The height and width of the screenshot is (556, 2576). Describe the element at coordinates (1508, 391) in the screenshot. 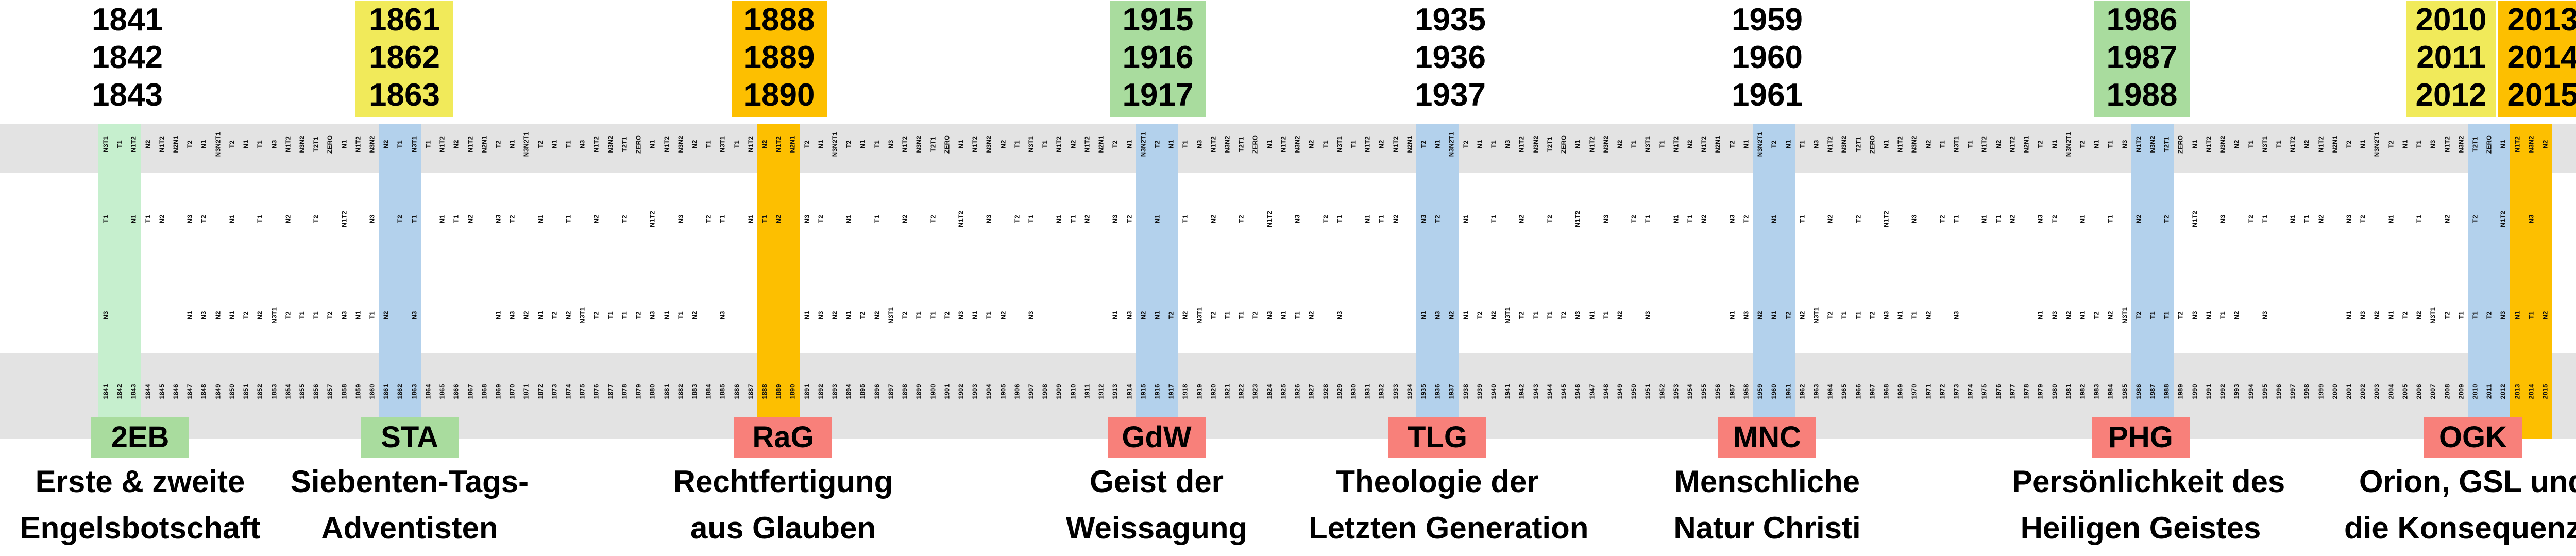

I see `column-year: 1941` at that location.